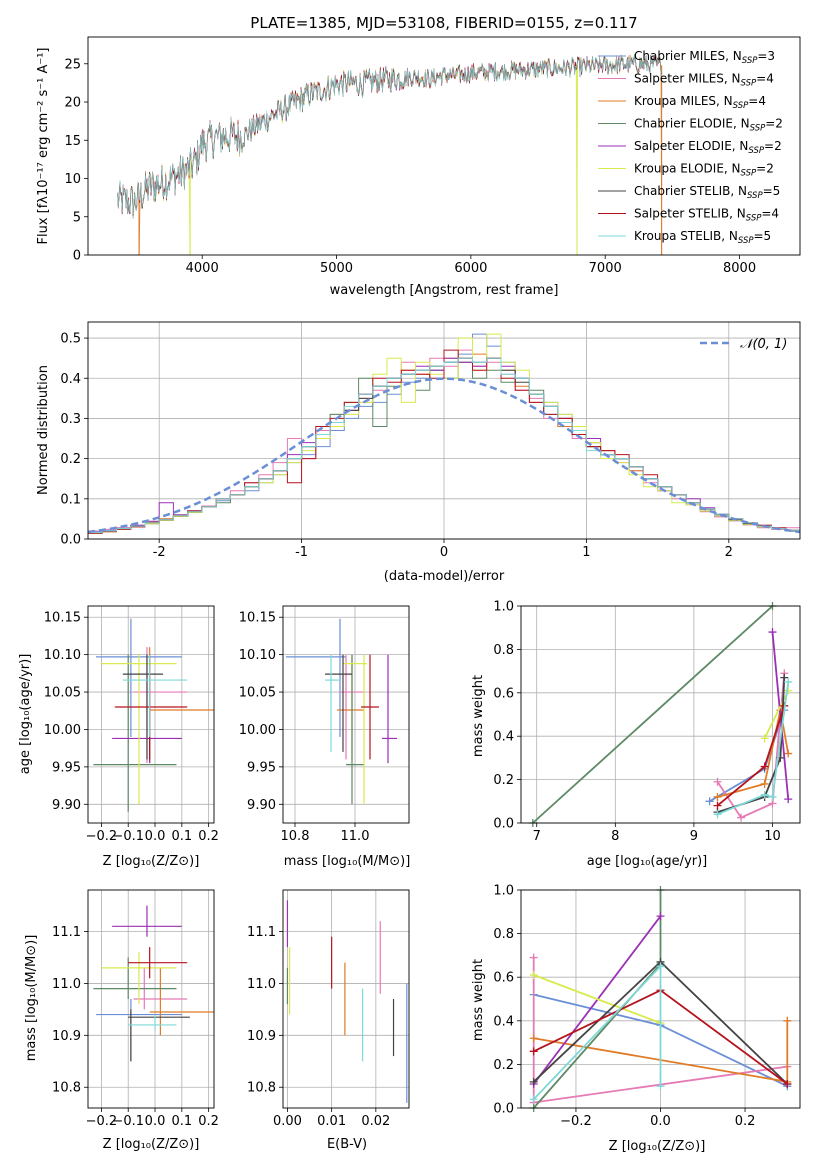  Describe the element at coordinates (331, 1121) in the screenshot. I see `x-tick-label: 0.01` at that location.